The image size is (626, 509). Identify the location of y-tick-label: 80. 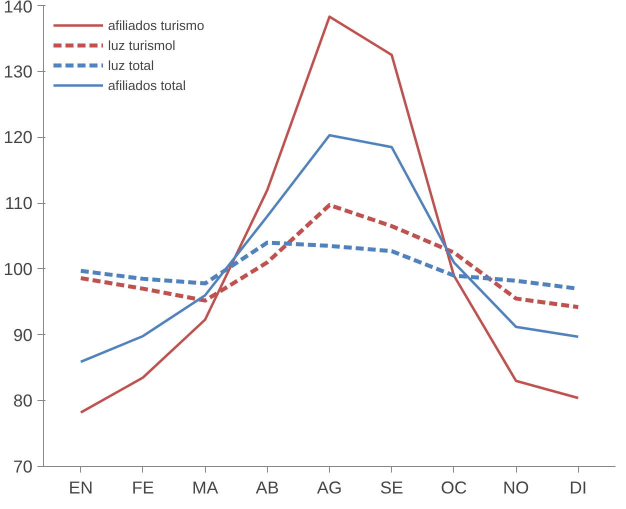
(23, 400).